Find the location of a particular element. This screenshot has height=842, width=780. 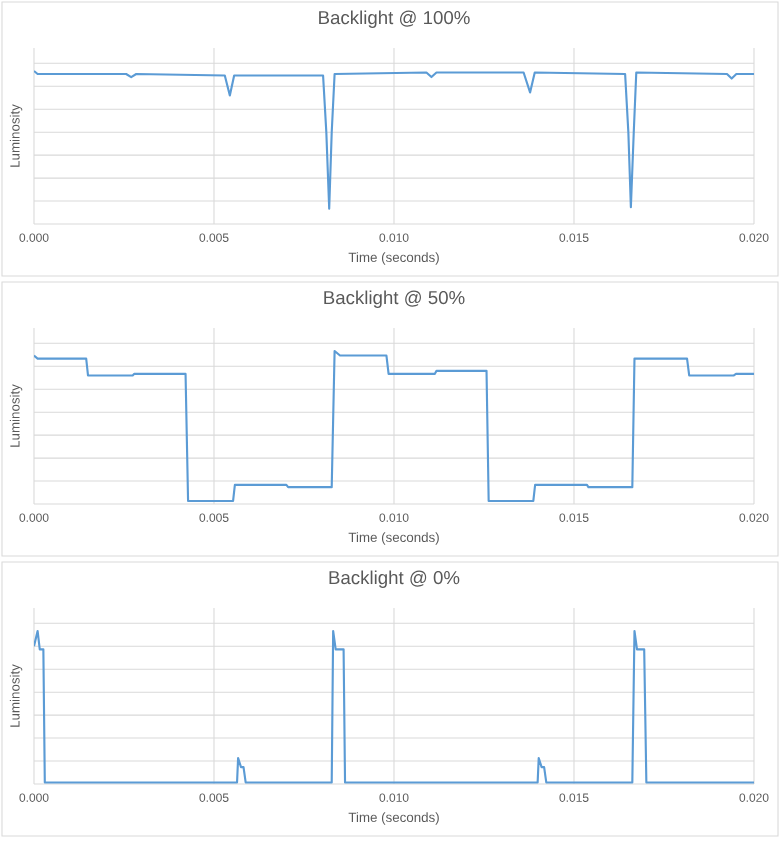

chart-title: Backlight @ 100% is located at coordinates (394, 19).